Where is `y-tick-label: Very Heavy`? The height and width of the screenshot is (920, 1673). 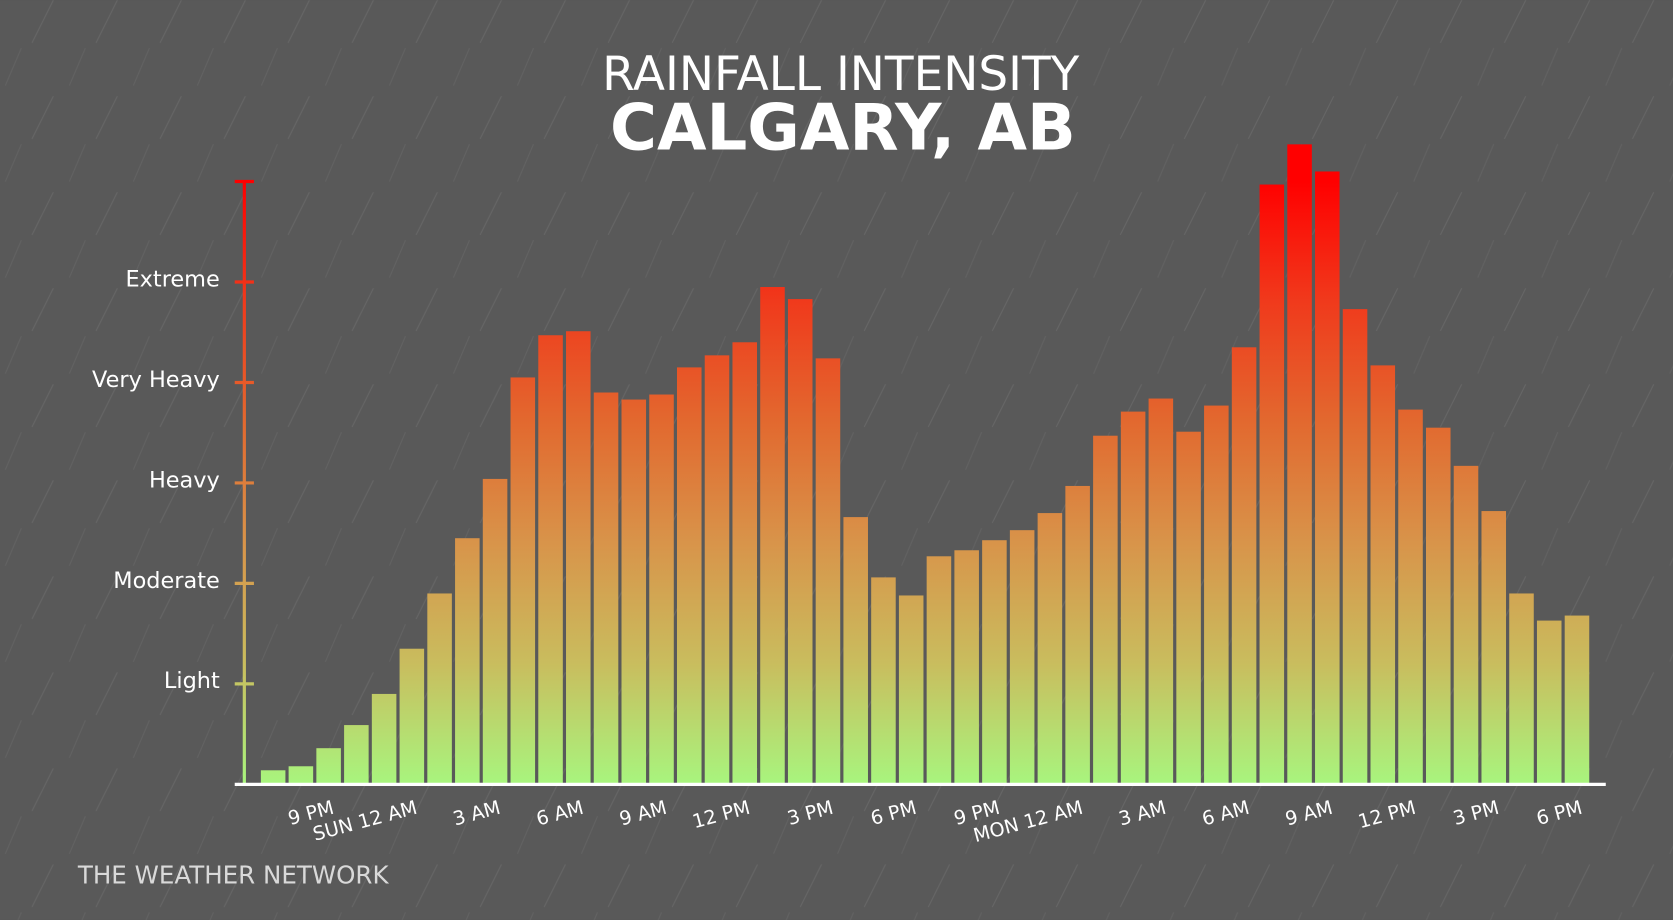
y-tick-label: Very Heavy is located at coordinates (156, 380).